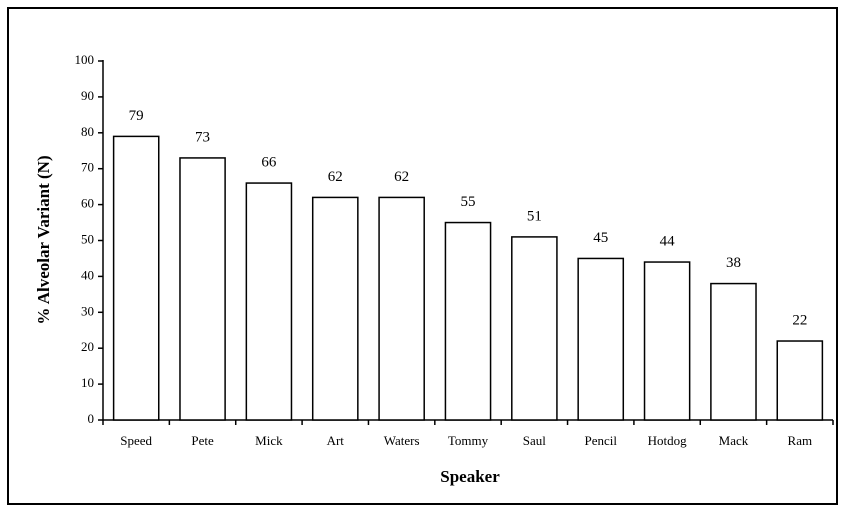 This screenshot has height=510, width=842. Describe the element at coordinates (468, 202) in the screenshot. I see `value-label: 55` at that location.